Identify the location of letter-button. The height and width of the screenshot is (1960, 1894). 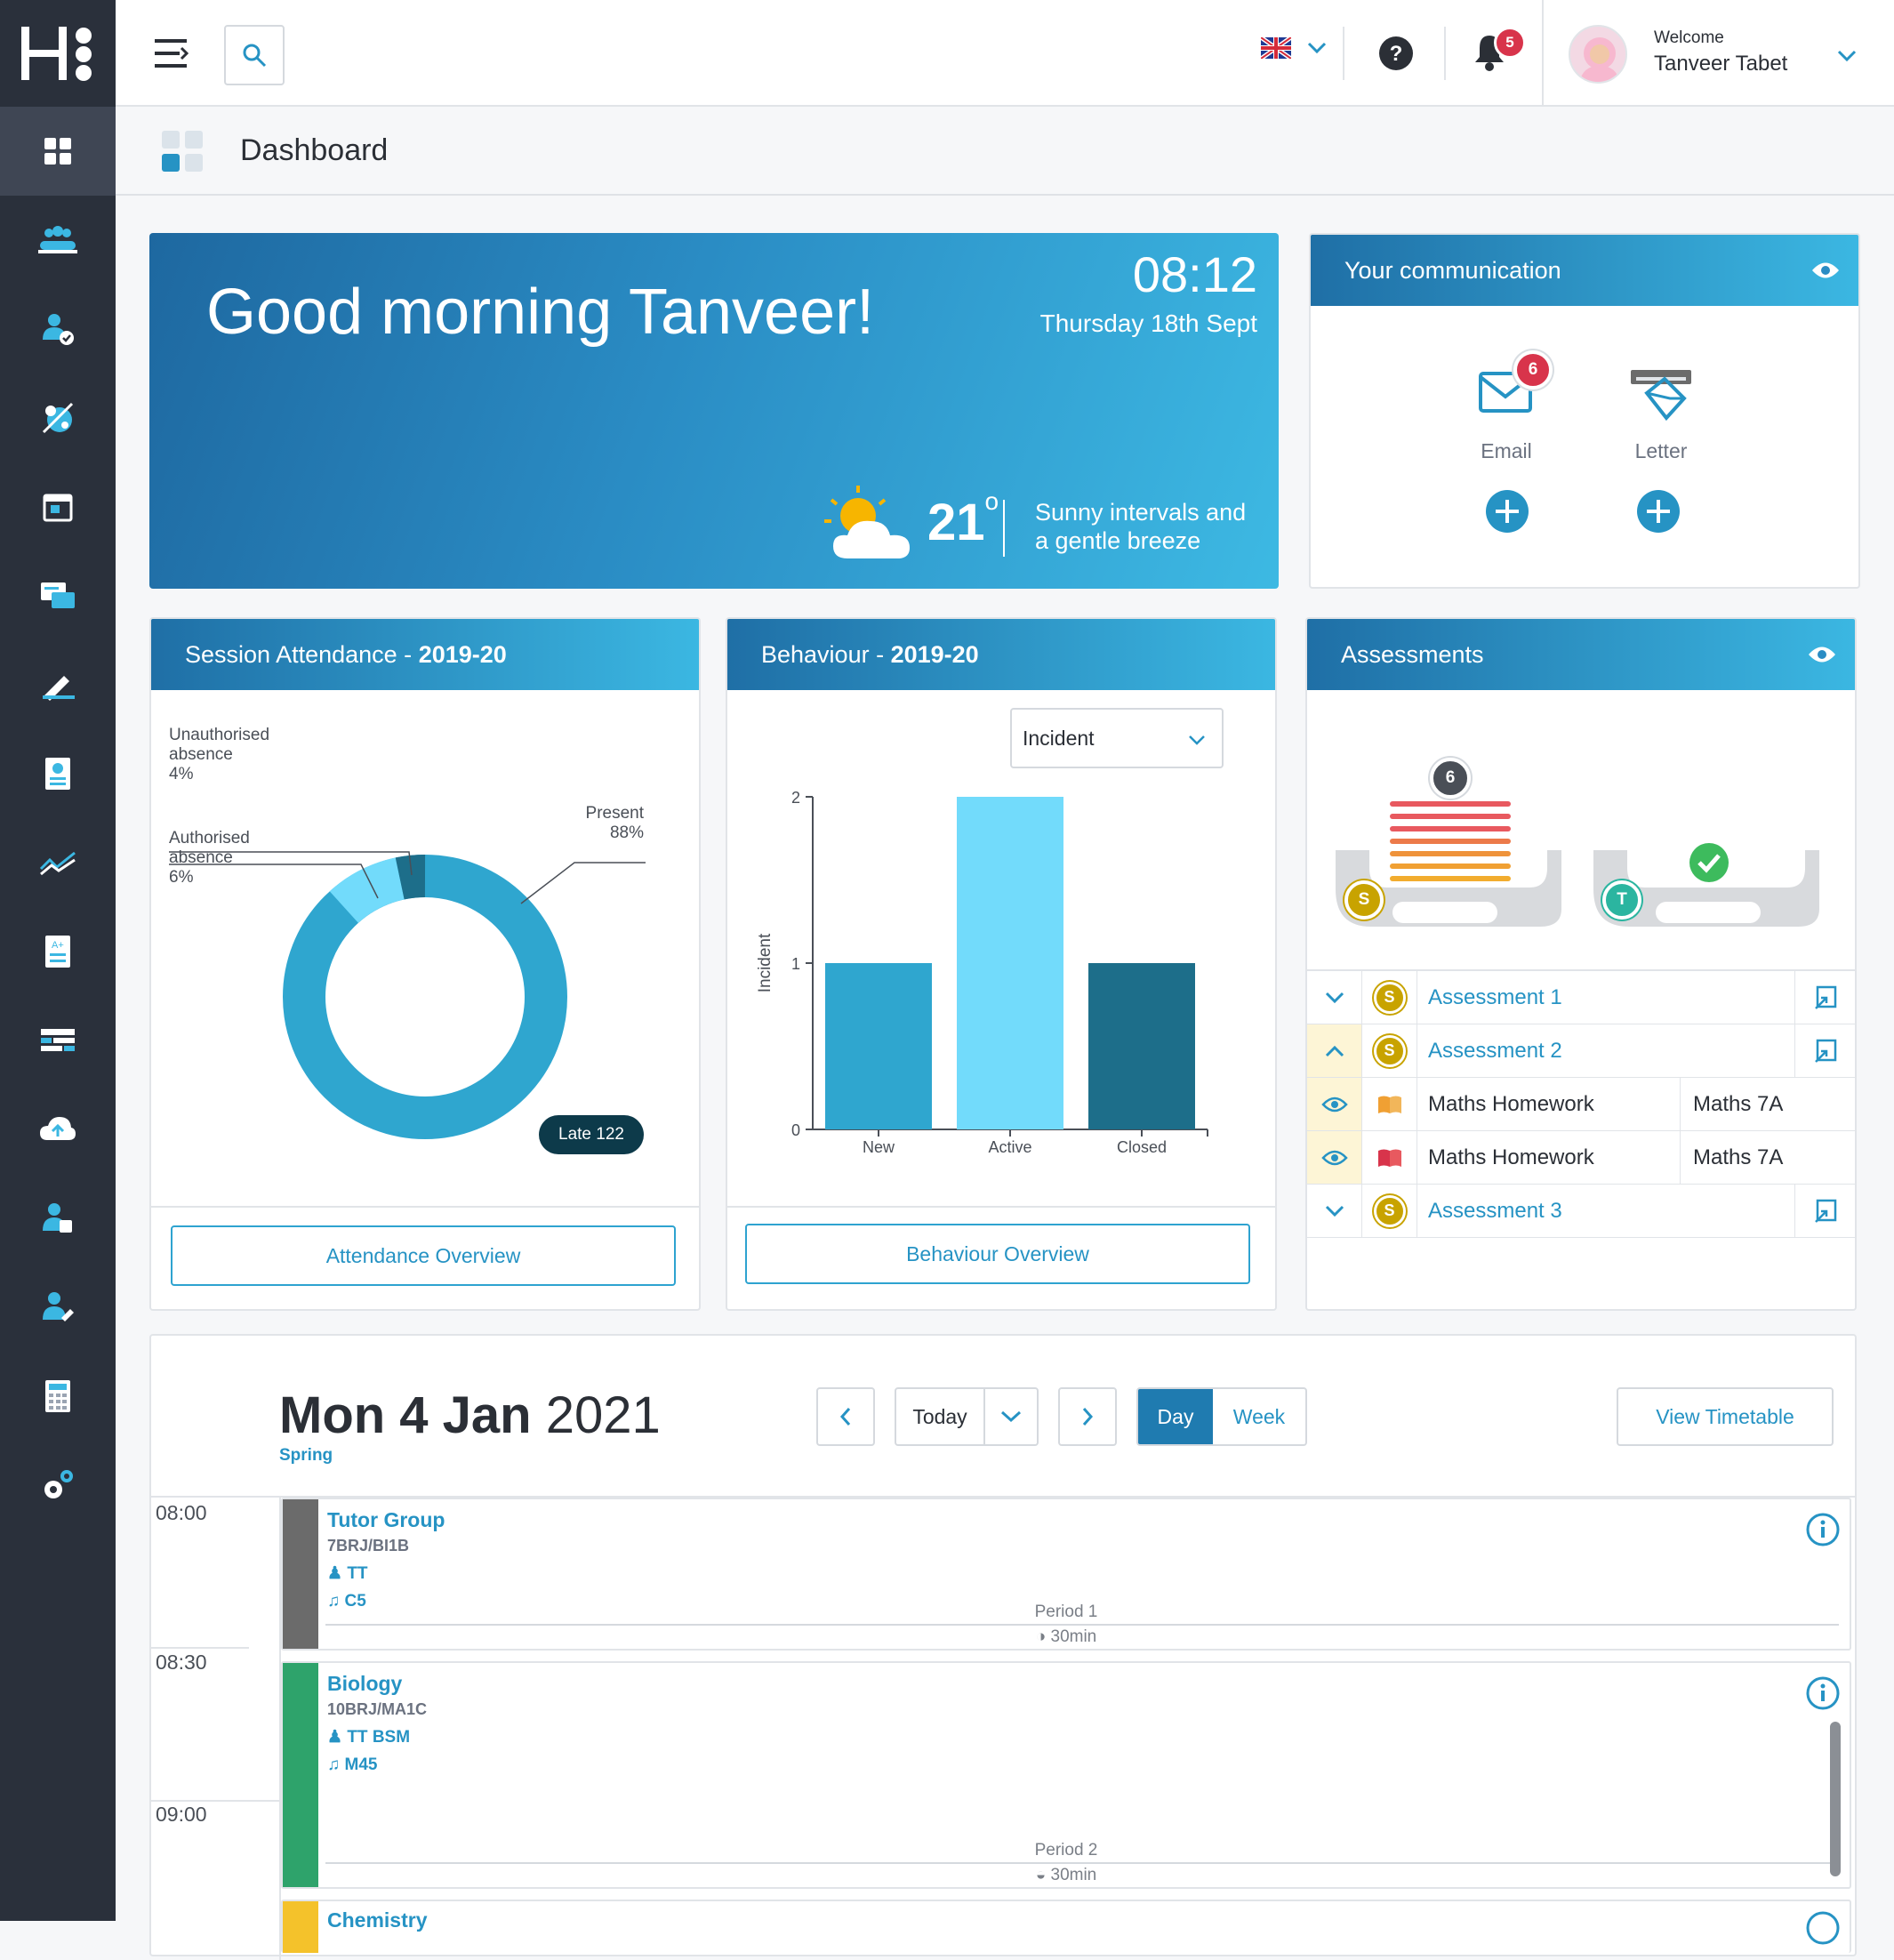
(1661, 399).